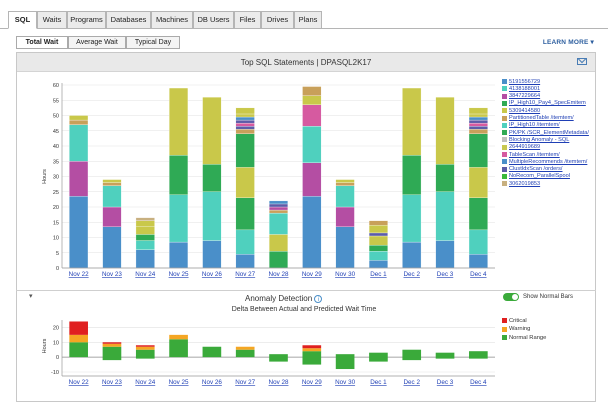  Describe the element at coordinates (346, 62) in the screenshot. I see `instance-name: DPASQL2K17` at that location.